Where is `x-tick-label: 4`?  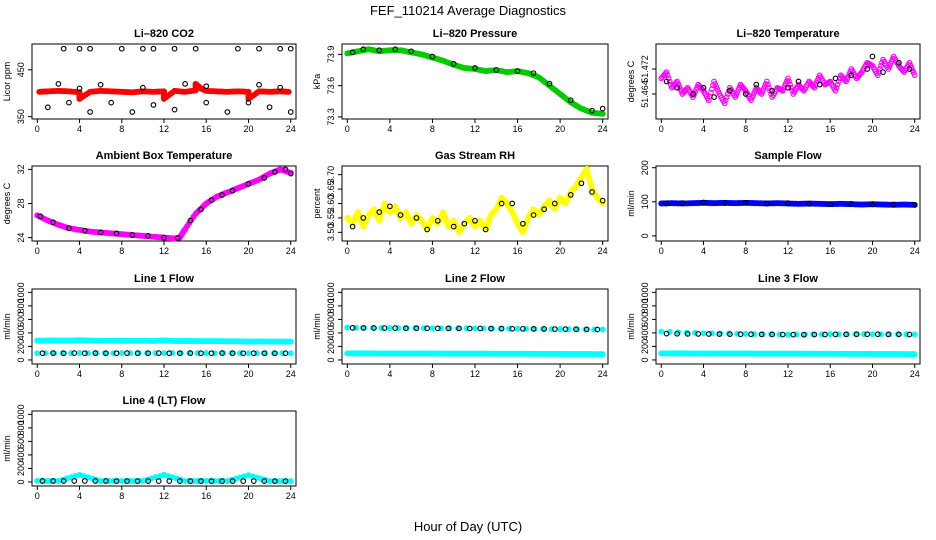 x-tick-label: 4 is located at coordinates (79, 374).